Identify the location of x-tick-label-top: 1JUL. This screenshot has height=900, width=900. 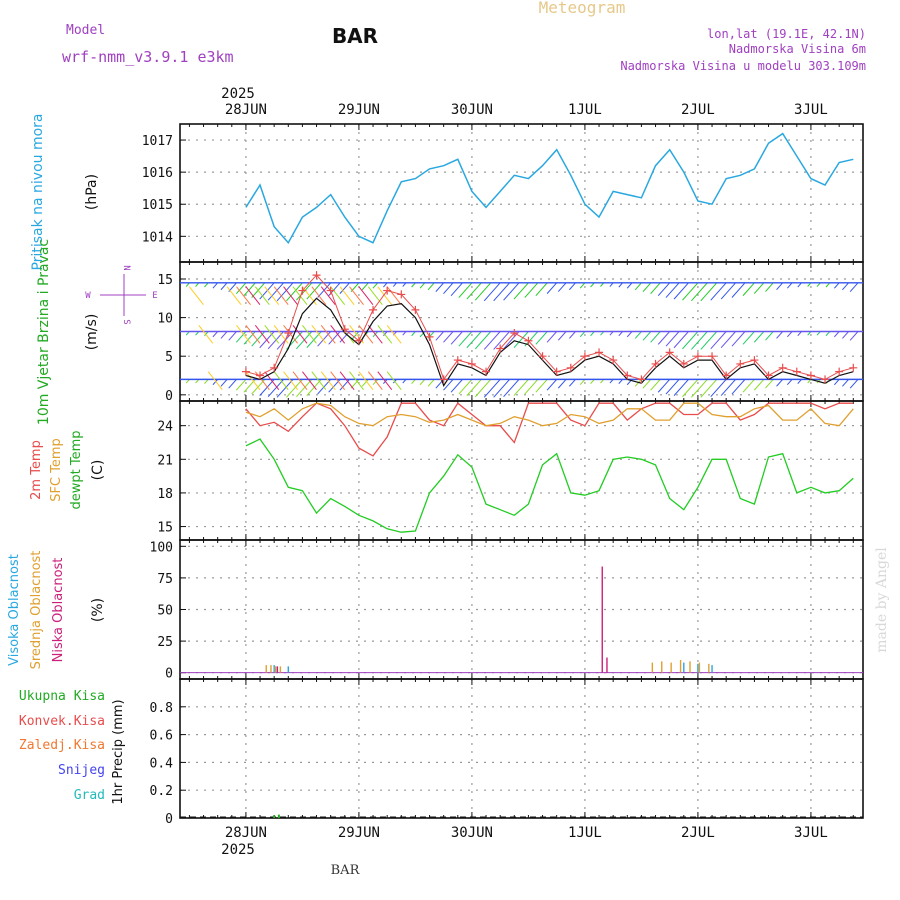
(585, 110).